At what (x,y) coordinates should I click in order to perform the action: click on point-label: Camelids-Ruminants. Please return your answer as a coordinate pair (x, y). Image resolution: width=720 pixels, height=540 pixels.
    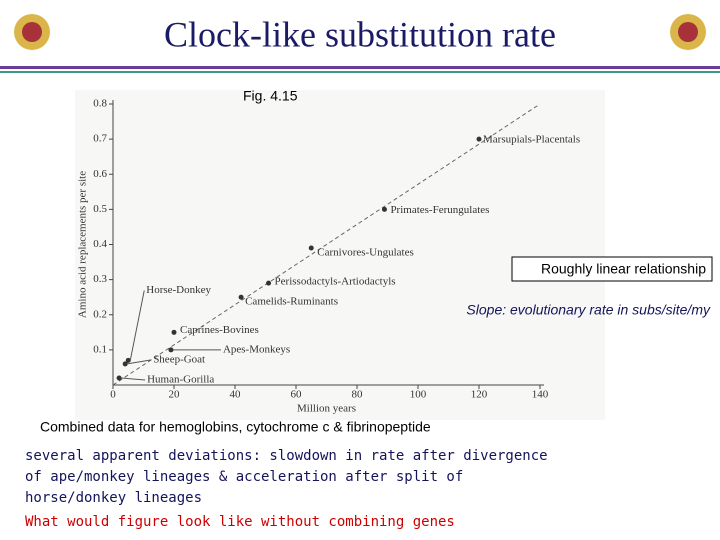
    Looking at the image, I should click on (291, 302).